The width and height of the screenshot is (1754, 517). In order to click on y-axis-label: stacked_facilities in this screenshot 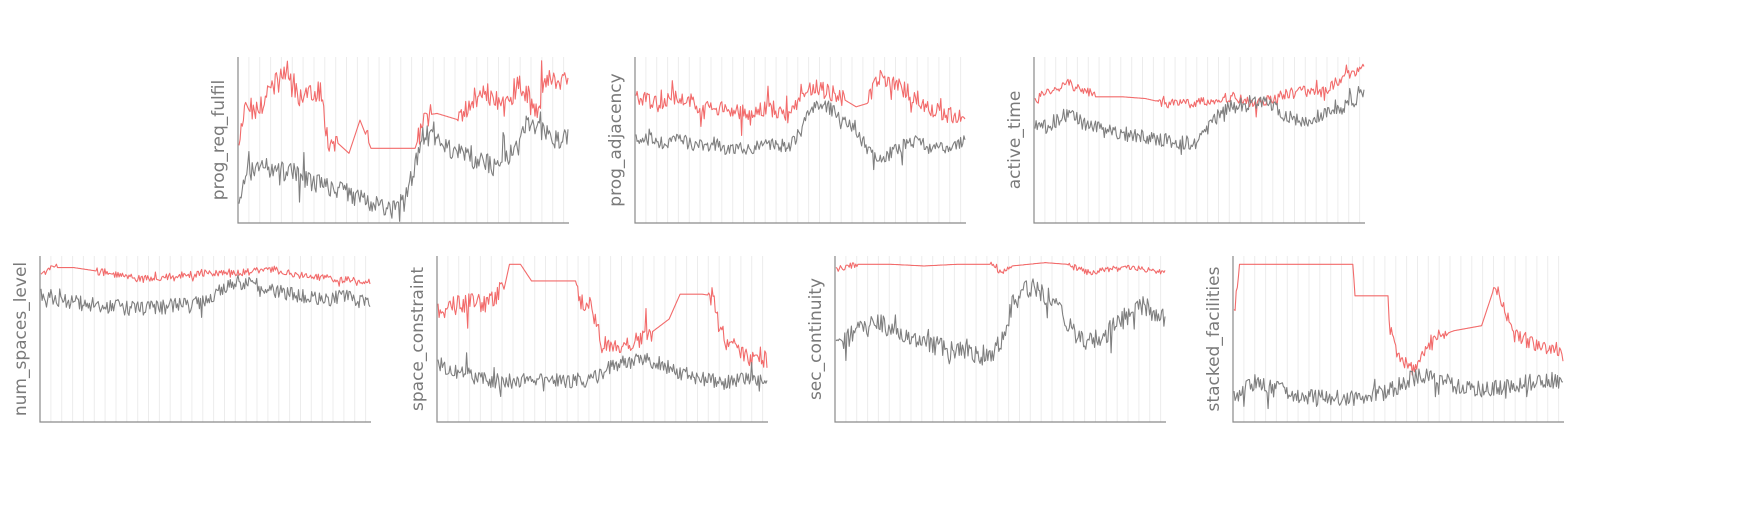, I will do `click(1214, 338)`.